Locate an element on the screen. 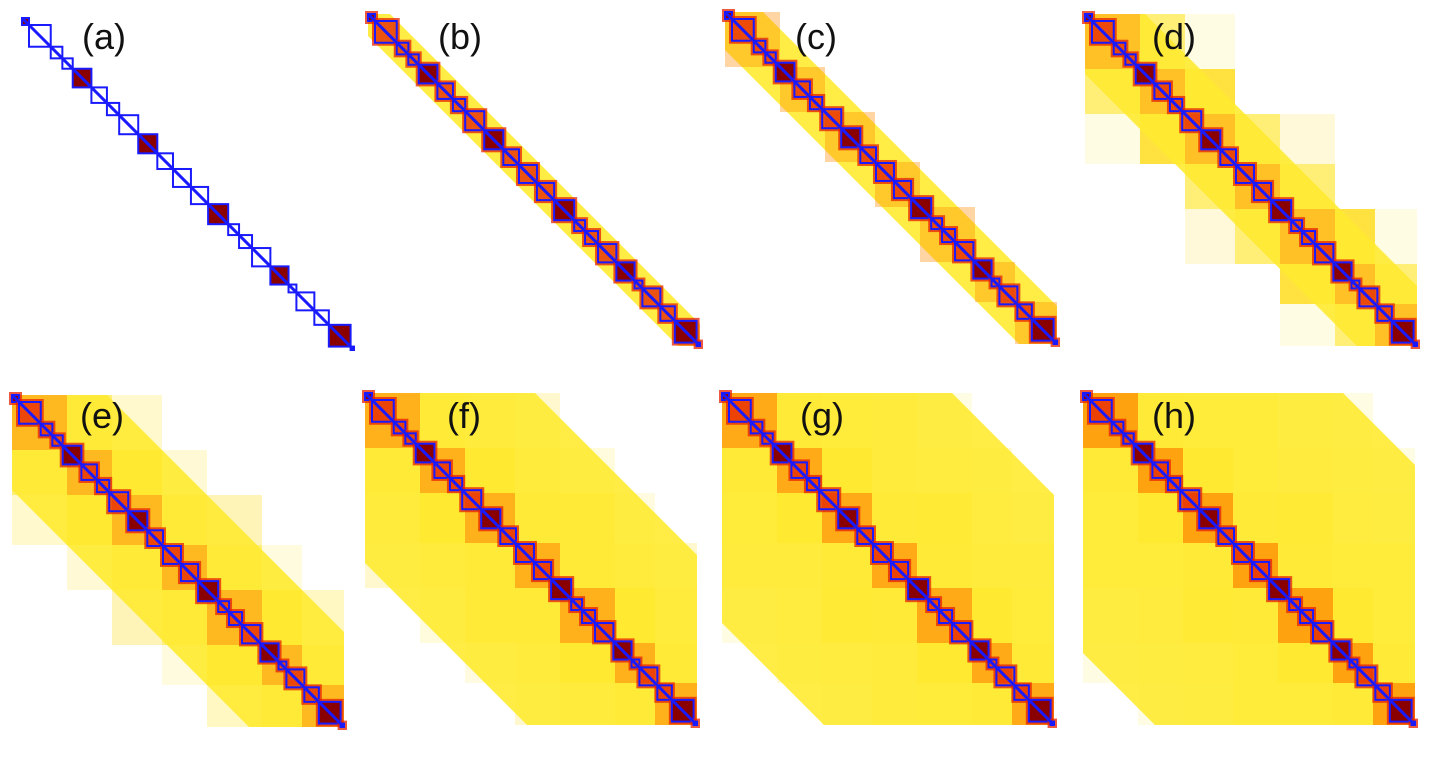 This screenshot has width=1440, height=768. panel-label: (c) is located at coordinates (816, 36).